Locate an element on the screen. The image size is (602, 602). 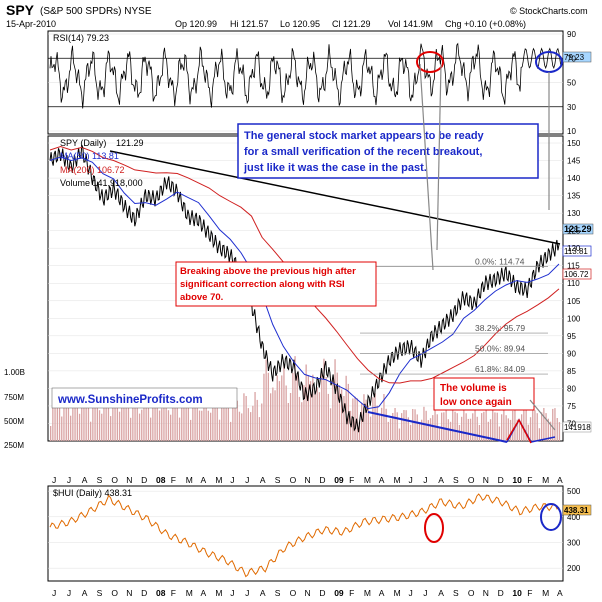
price-tick-label: 70 is located at coordinates (571, 423).